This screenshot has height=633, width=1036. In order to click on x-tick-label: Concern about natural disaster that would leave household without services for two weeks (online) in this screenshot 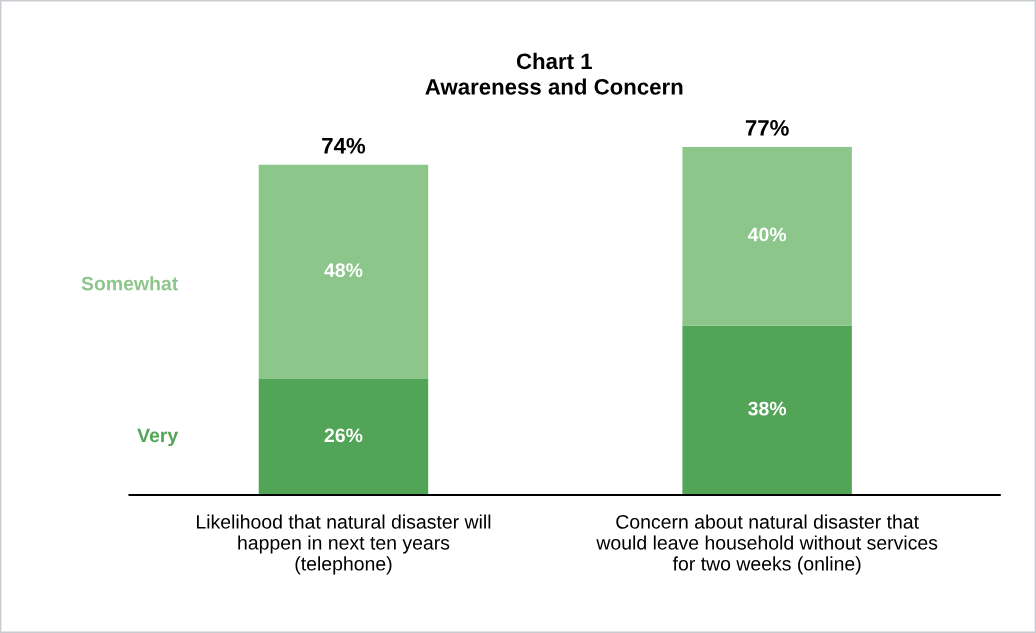, I will do `click(767, 544)`.